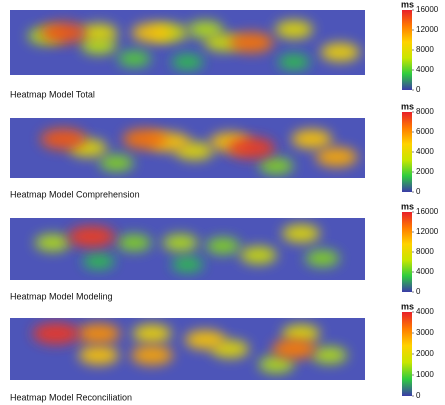 Image resolution: width=445 pixels, height=405 pixels. Describe the element at coordinates (71, 397) in the screenshot. I see `panel-title: Heatmap Model Reconciliation` at that location.